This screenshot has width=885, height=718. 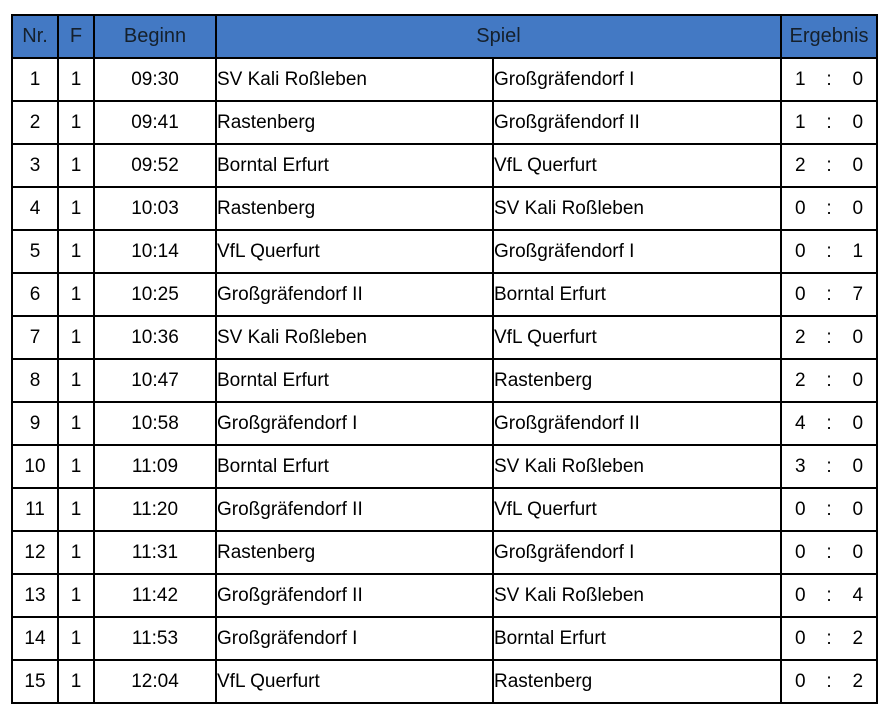 What do you see at coordinates (155, 79) in the screenshot?
I see `start-time-cell: 09:30` at bounding box center [155, 79].